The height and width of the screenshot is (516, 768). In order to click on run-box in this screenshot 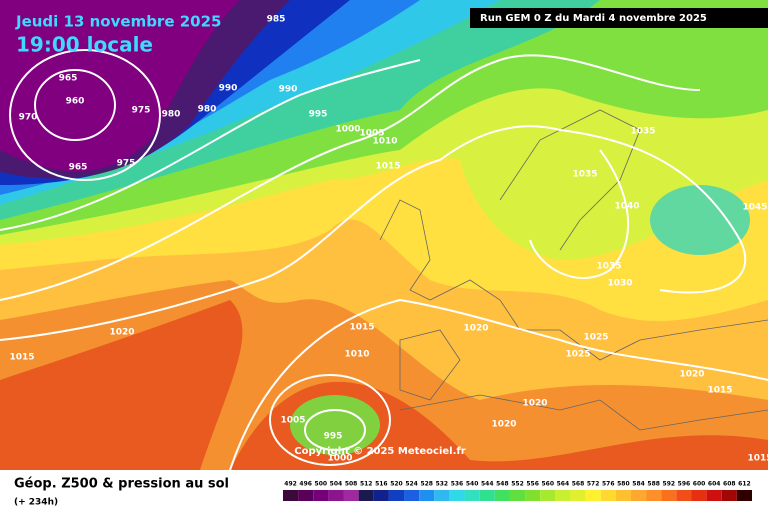, I will do `click(619, 18)`.